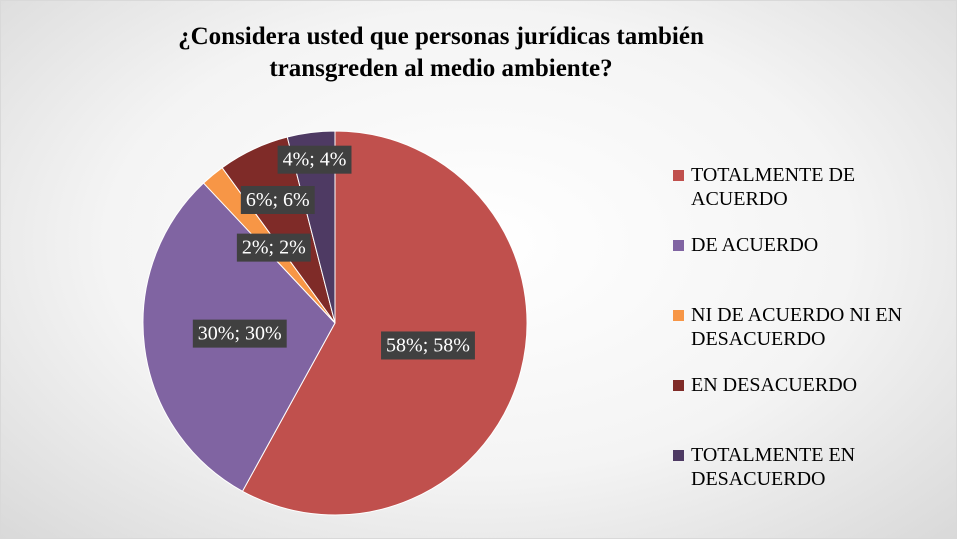 The width and height of the screenshot is (957, 539). I want to click on data-label: 6%; 6%, so click(277, 199).